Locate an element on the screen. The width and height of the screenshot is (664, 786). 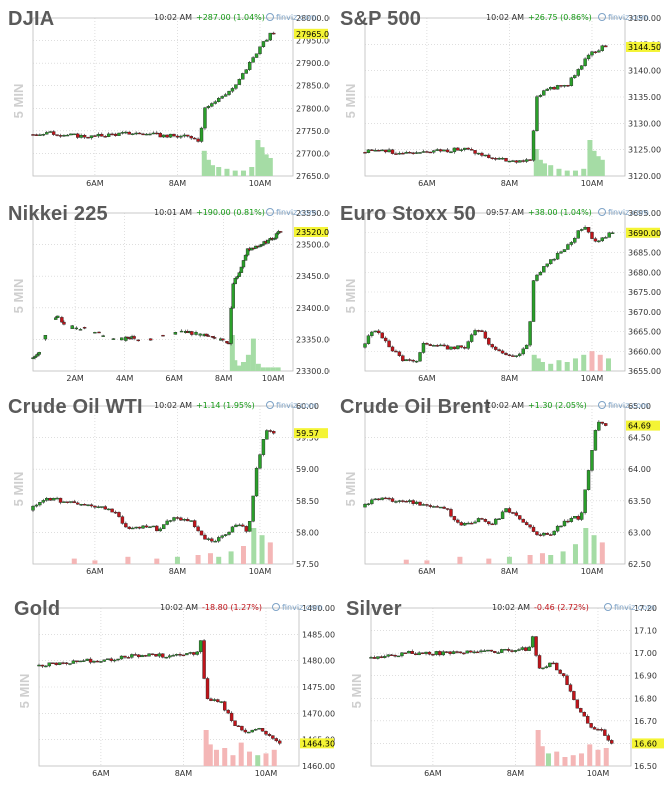
x-tick-label: 8AM is located at coordinates (510, 378).